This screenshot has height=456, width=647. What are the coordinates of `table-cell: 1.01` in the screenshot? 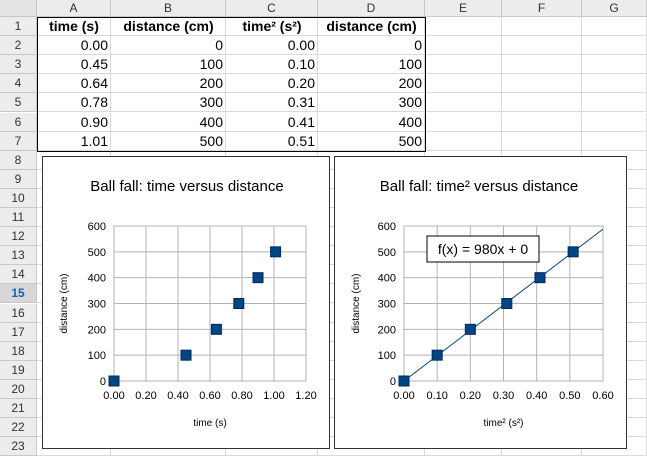 It's located at (94, 140).